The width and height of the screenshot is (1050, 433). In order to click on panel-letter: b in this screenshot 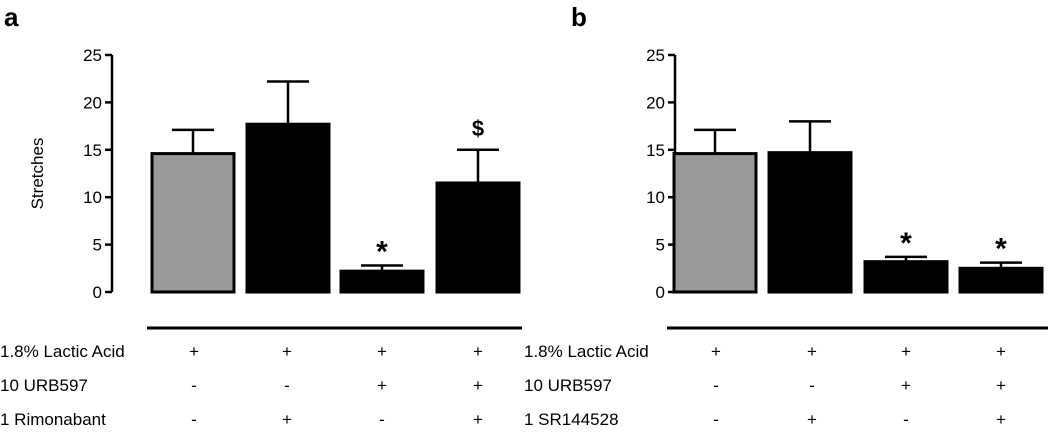, I will do `click(579, 17)`.